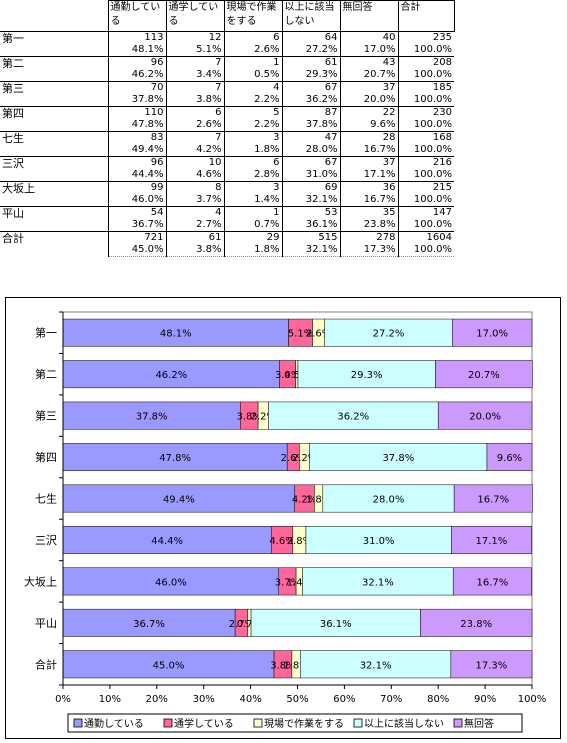 Image resolution: width=567 pixels, height=743 pixels. What do you see at coordinates (438, 699) in the screenshot?
I see `x-tick-label: 80%` at bounding box center [438, 699].